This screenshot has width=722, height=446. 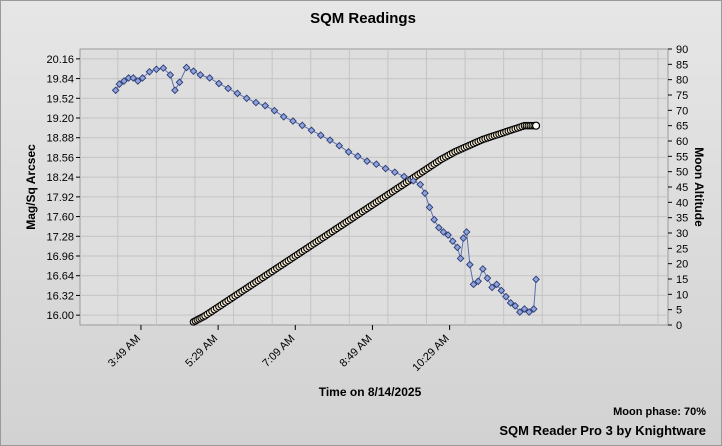 I want to click on y-right-tick-label: 20, so click(x=682, y=265).